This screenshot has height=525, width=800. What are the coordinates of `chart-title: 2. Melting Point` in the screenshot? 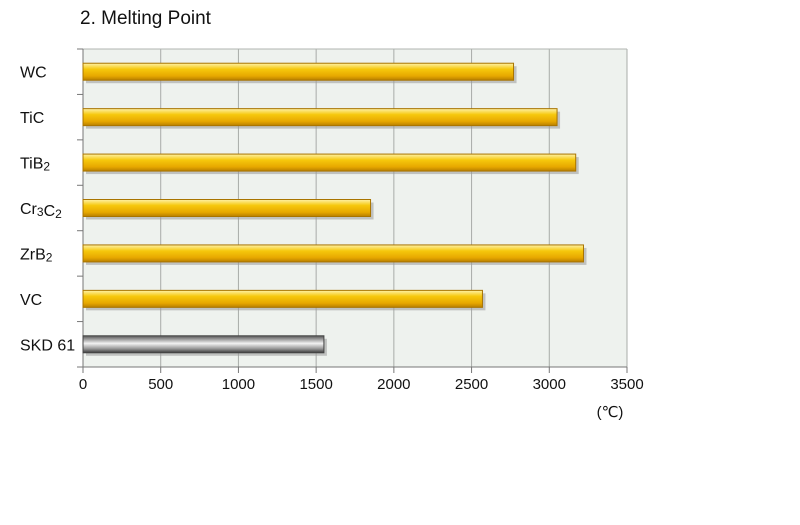 It's located at (145, 18).